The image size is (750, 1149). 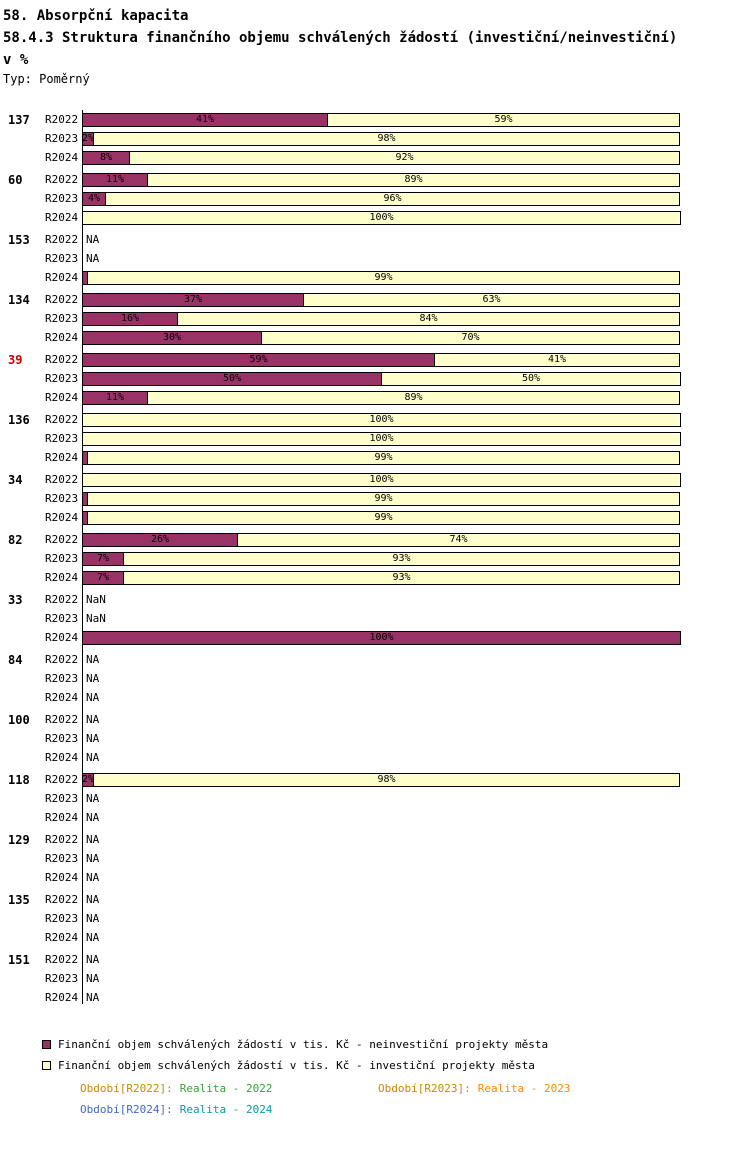 I want to click on percent-label: 100%, so click(x=381, y=479).